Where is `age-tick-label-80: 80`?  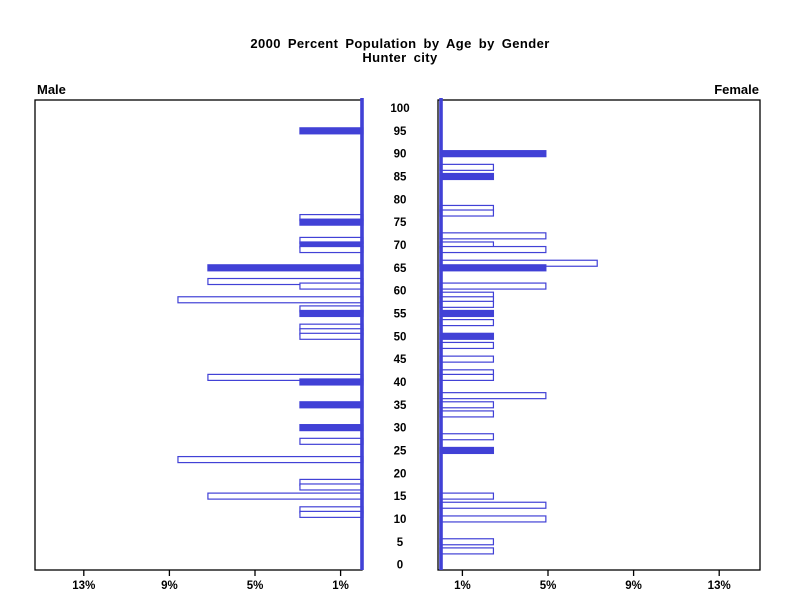 age-tick-label-80: 80 is located at coordinates (400, 200).